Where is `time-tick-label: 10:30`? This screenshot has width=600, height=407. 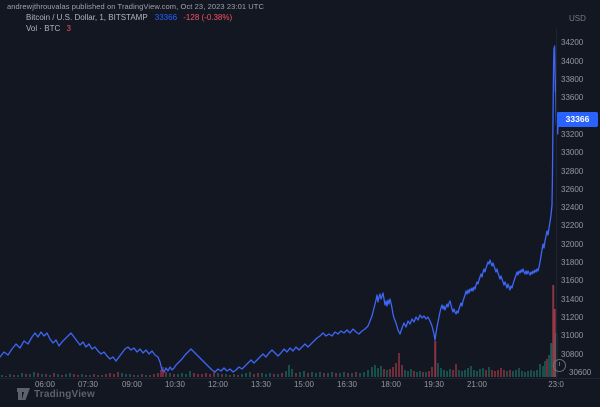
time-tick-label: 10:30 is located at coordinates (175, 384).